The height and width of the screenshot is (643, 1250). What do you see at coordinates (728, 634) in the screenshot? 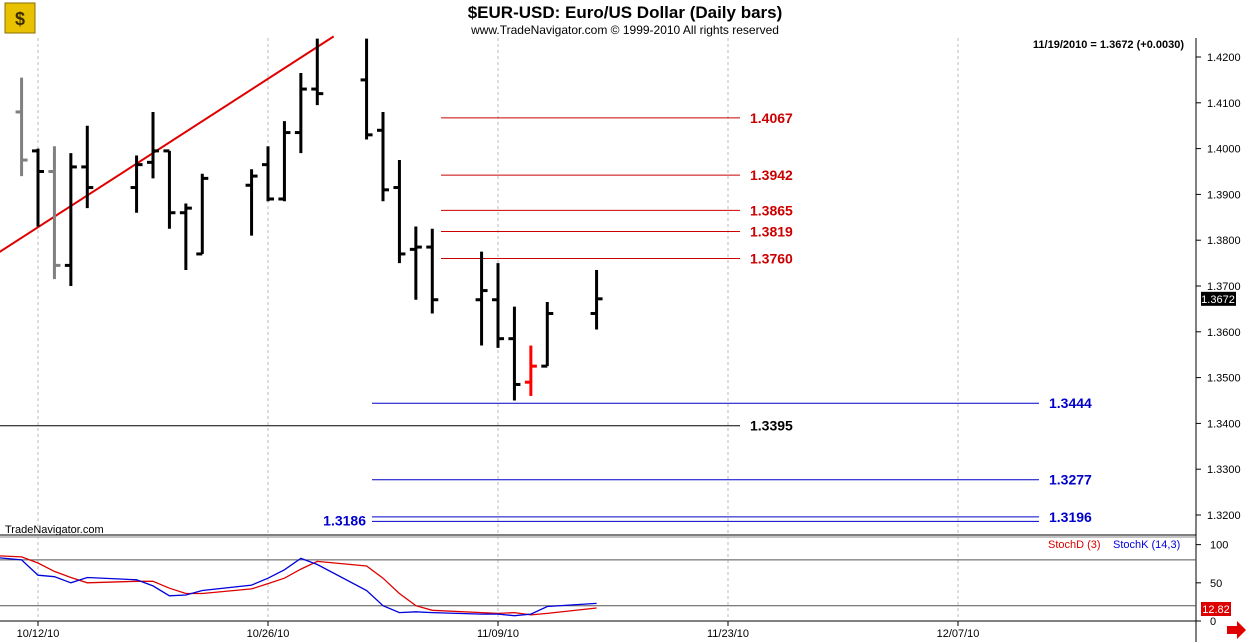
I see `x-tick-label: 11/23/10` at bounding box center [728, 634].